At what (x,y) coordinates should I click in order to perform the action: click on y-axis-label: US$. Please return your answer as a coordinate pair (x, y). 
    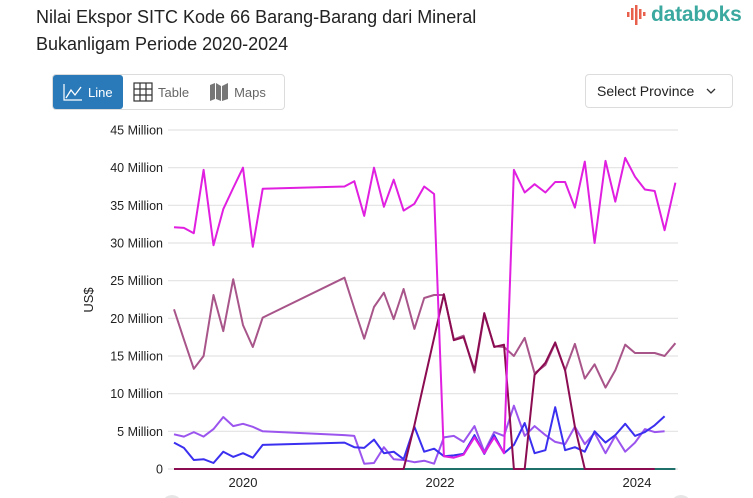
    Looking at the image, I should click on (88, 300).